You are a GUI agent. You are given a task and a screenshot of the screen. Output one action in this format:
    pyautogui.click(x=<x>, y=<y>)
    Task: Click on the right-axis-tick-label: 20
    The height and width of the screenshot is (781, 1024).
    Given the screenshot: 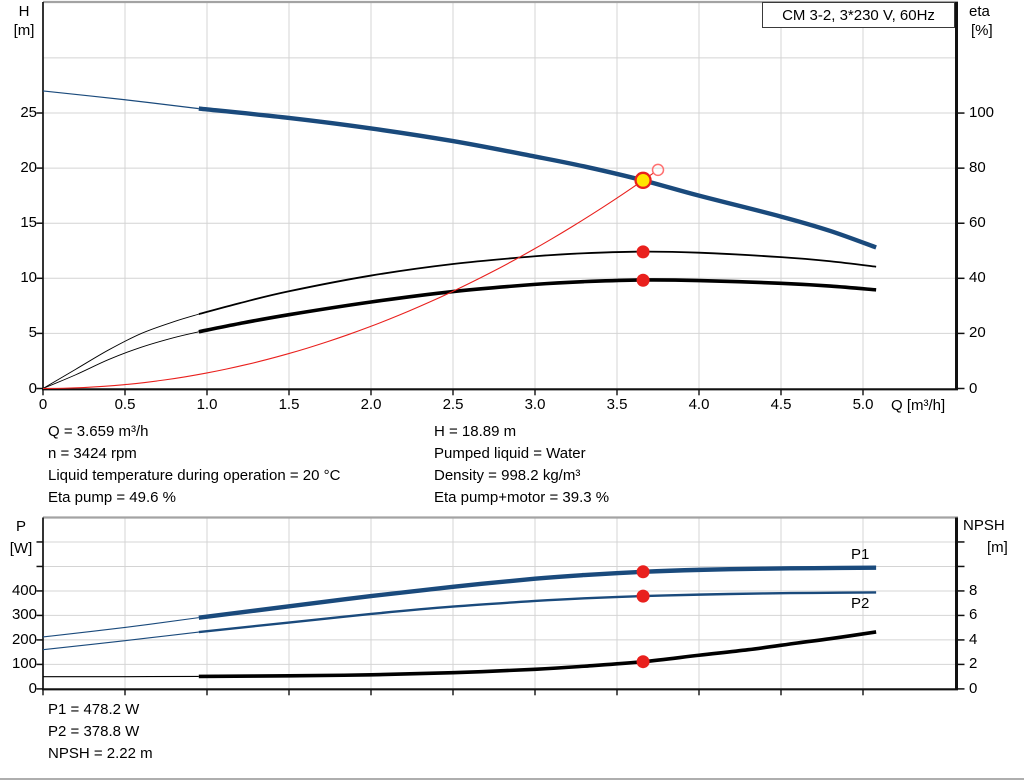 What is the action you would take?
    pyautogui.click(x=977, y=333)
    